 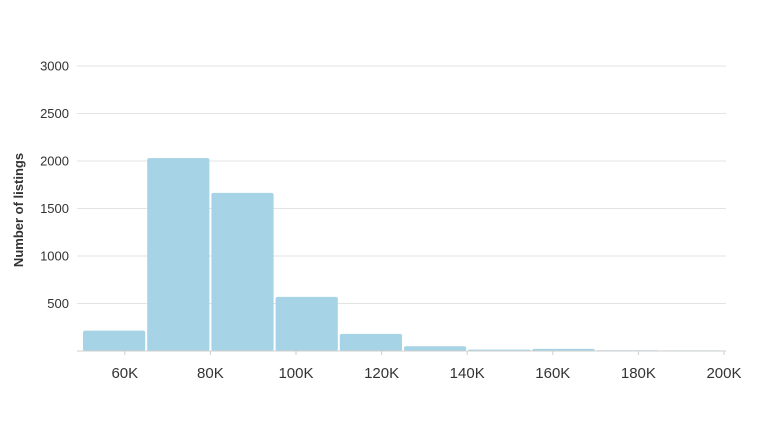 I want to click on x-tick-label: 180K, so click(x=638, y=373).